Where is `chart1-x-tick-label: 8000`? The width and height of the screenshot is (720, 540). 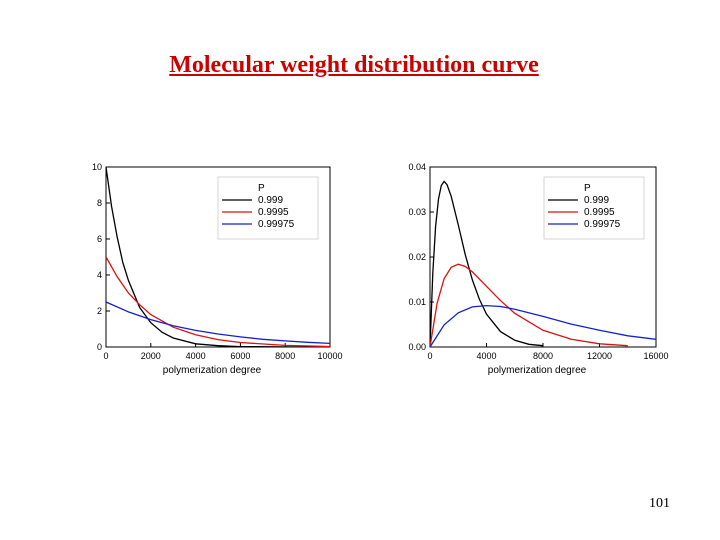 chart1-x-tick-label: 8000 is located at coordinates (543, 356).